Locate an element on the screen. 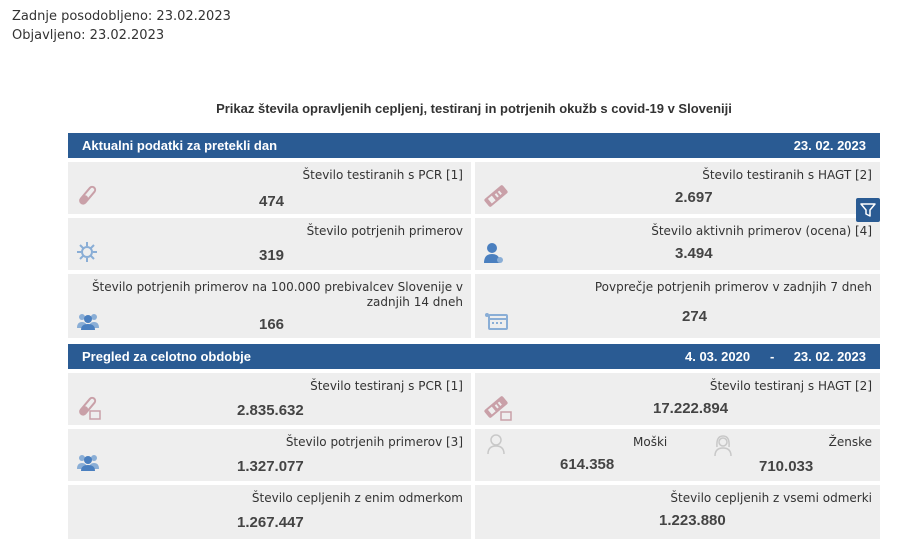  published-text: Objavljeno: 23.02.2023 is located at coordinates (88, 35).